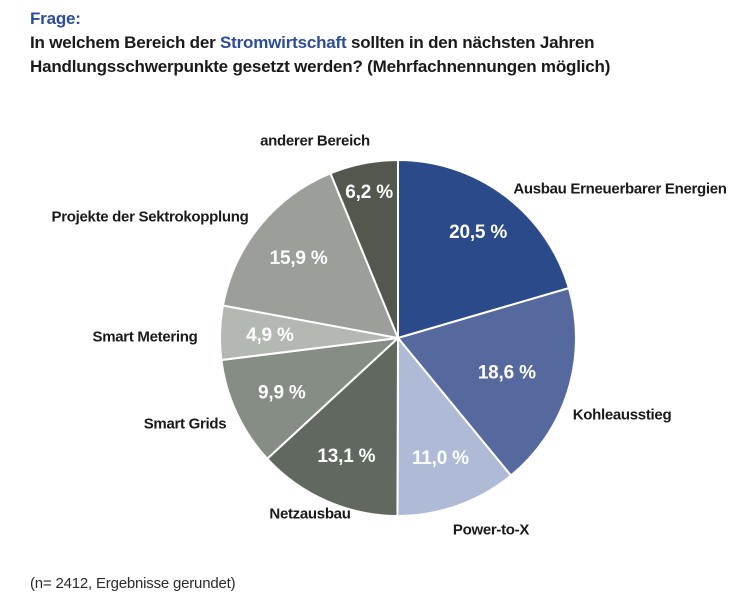  I want to click on pie-slice-netzausbau, so click(332, 427).